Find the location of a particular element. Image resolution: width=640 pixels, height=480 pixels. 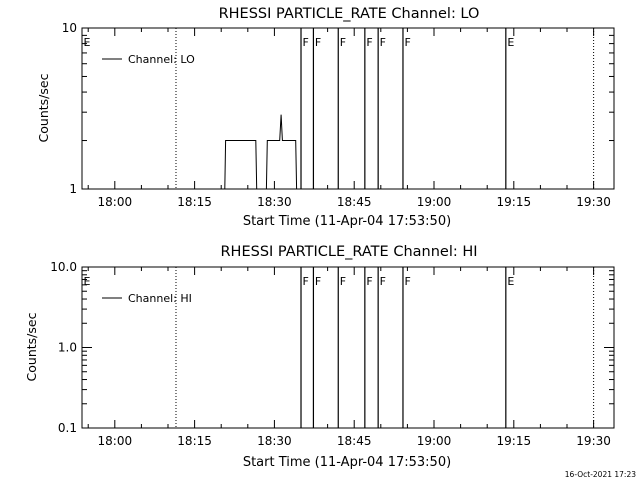

panel-lo-legend-label: Channel: LO is located at coordinates (161, 59).